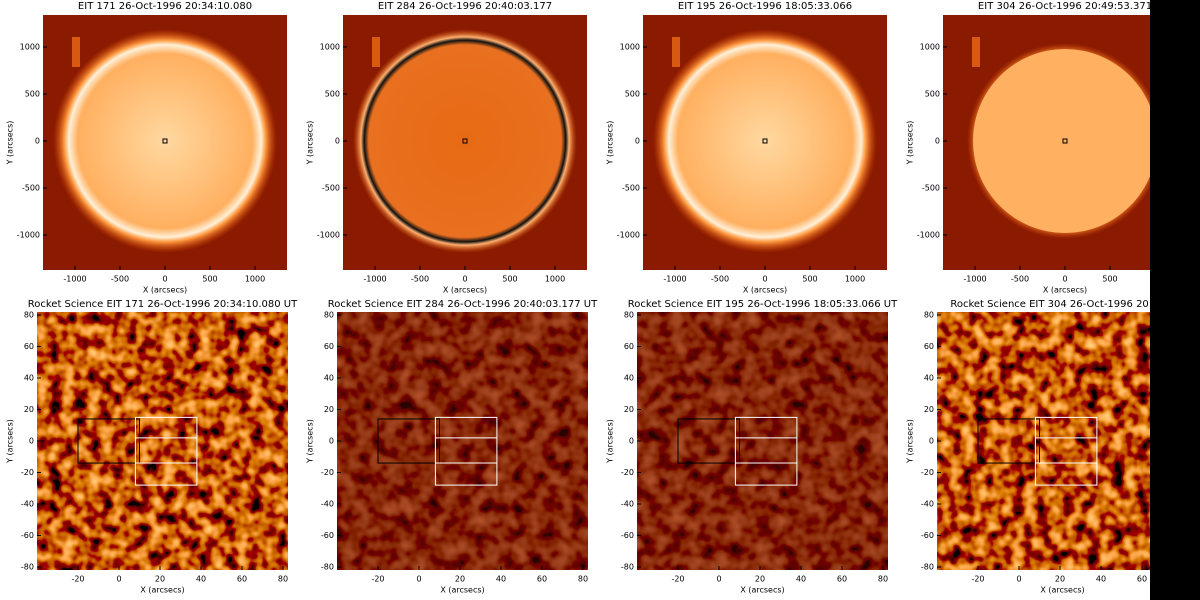 Image resolution: width=1200 pixels, height=600 pixels. What do you see at coordinates (1065, 6) in the screenshot?
I see `panel-title: EIT 304 26-Oct-1996 20:49:53.371` at bounding box center [1065, 6].